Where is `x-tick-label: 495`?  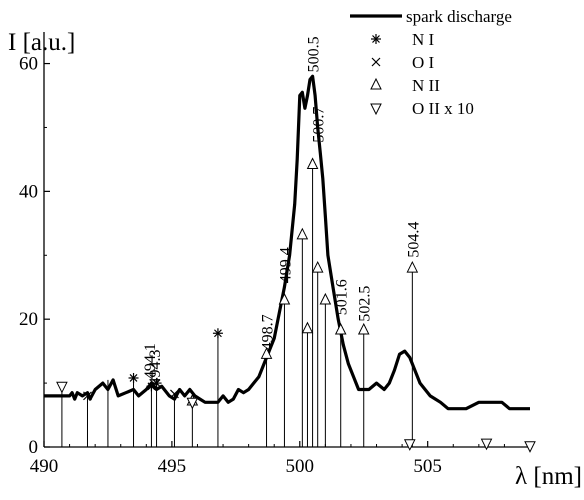 x-tick-label: 495 is located at coordinates (172, 466).